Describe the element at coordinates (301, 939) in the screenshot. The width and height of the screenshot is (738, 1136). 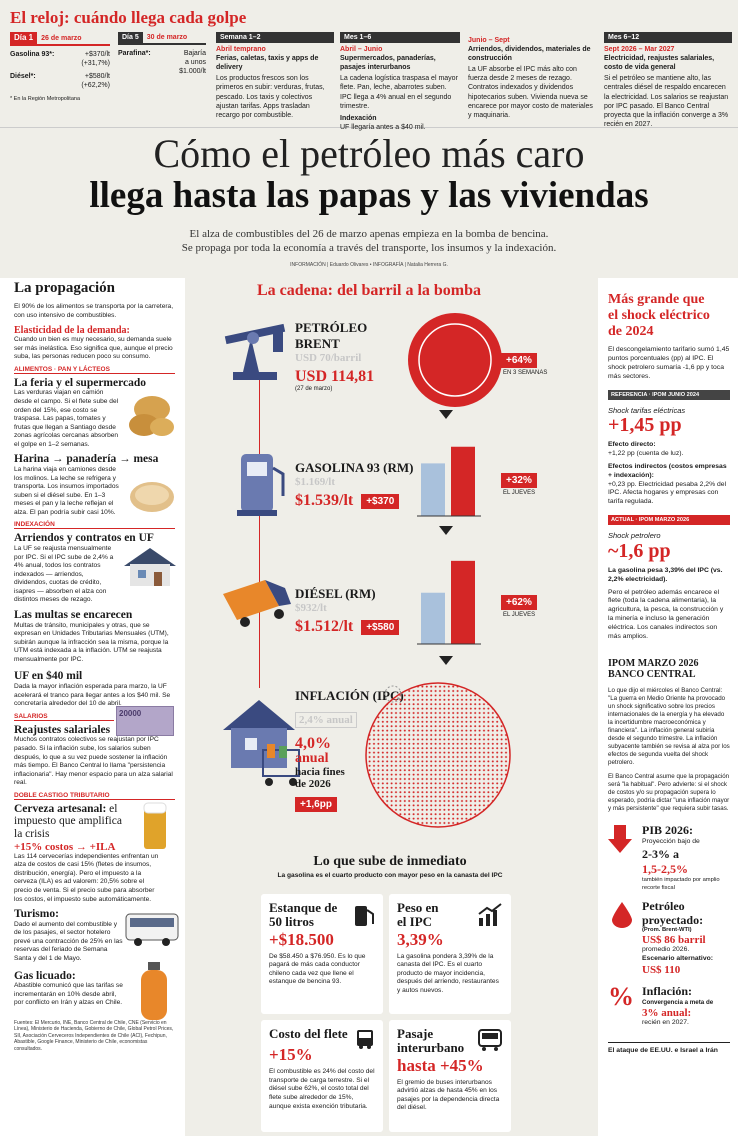
I see `estanque-value: +$18.500` at that location.